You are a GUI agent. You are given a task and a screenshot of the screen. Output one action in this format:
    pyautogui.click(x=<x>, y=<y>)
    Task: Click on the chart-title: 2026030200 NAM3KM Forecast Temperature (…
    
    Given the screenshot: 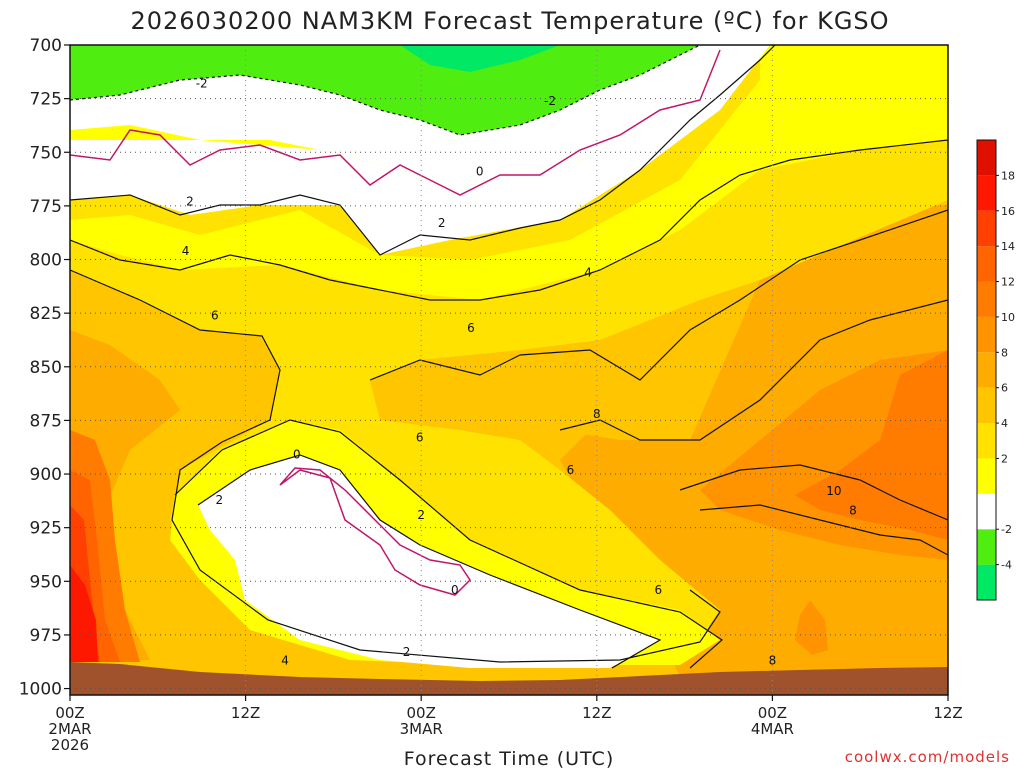 What is the action you would take?
    pyautogui.click(x=509, y=21)
    